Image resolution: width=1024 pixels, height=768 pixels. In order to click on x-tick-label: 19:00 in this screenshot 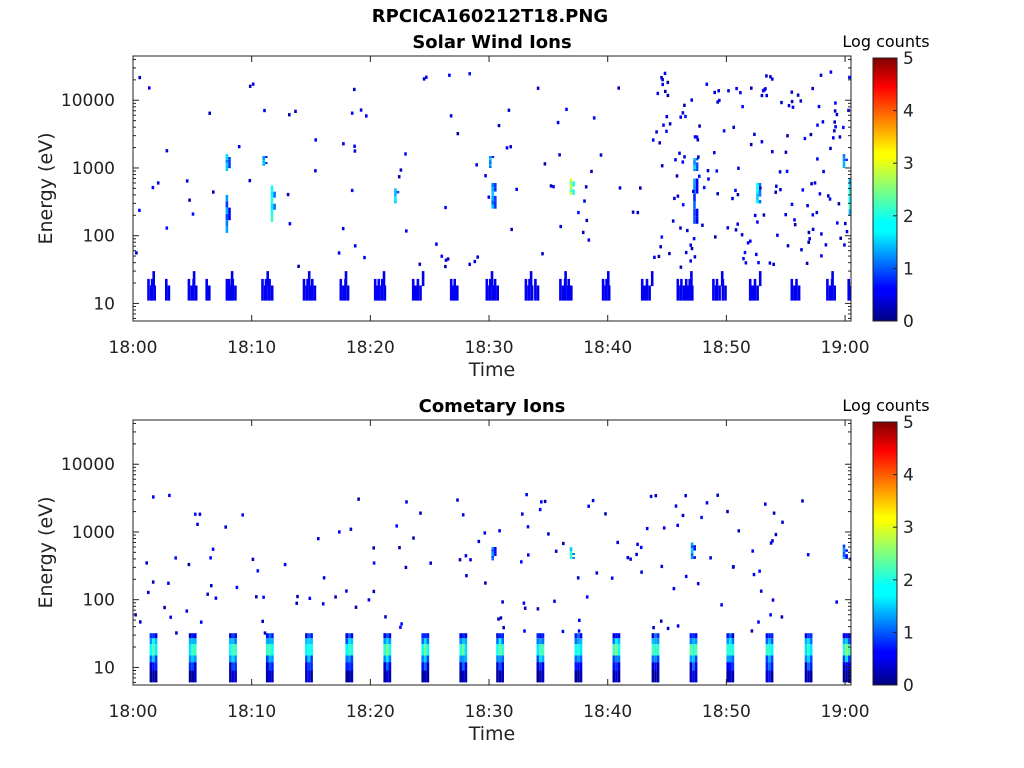, I will do `click(845, 348)`.